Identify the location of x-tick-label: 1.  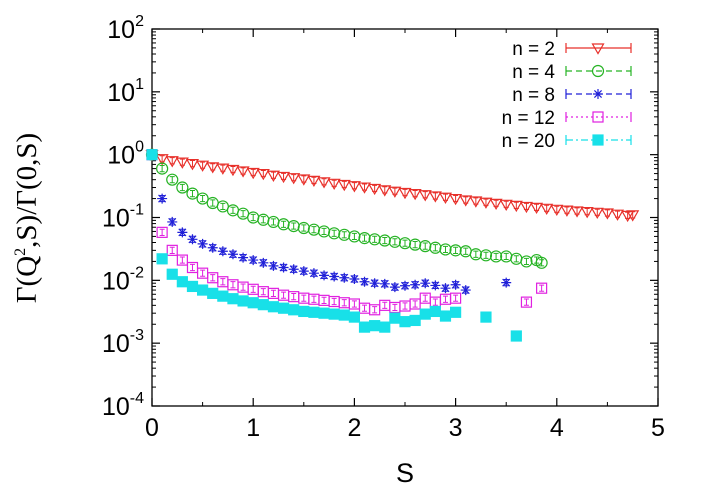
(253, 428).